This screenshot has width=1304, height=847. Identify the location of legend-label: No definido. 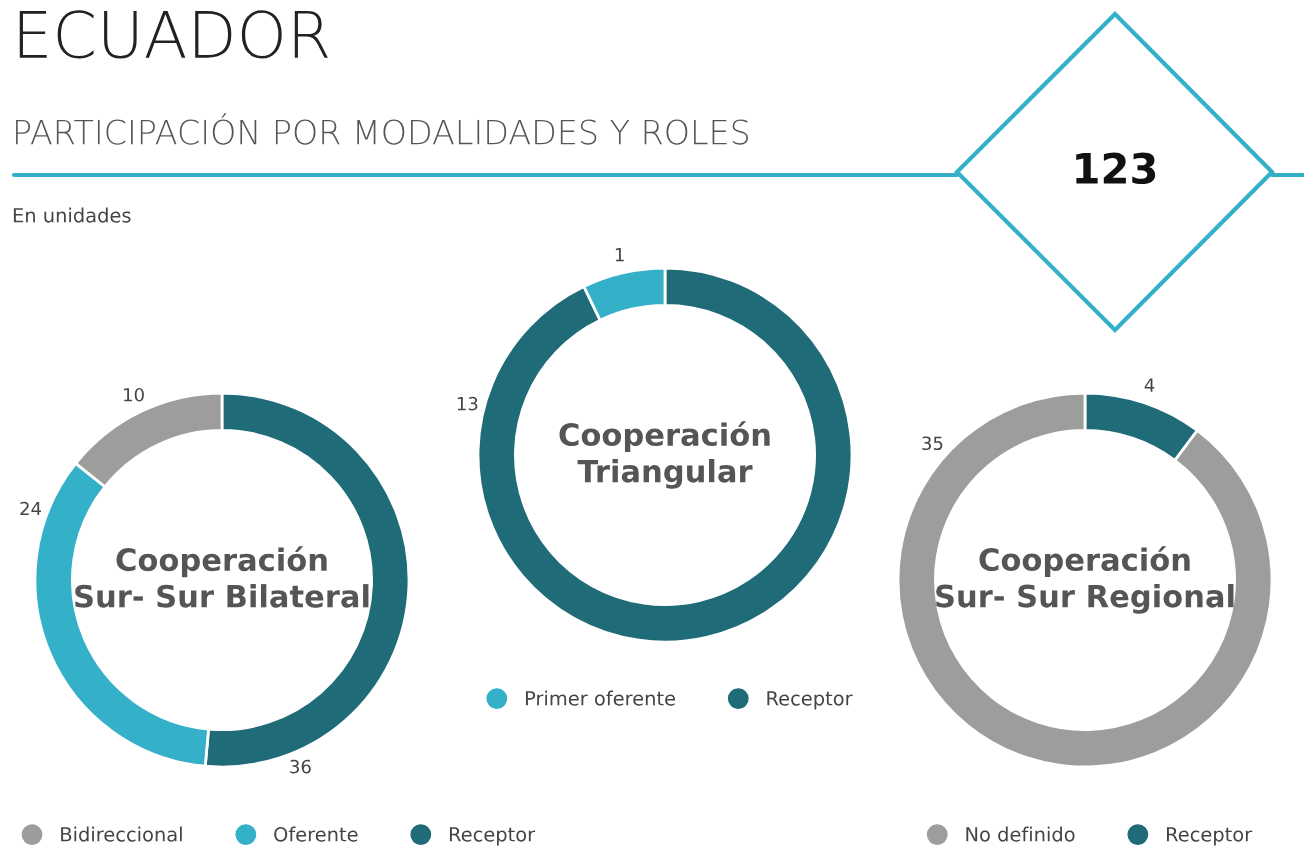
(1020, 834).